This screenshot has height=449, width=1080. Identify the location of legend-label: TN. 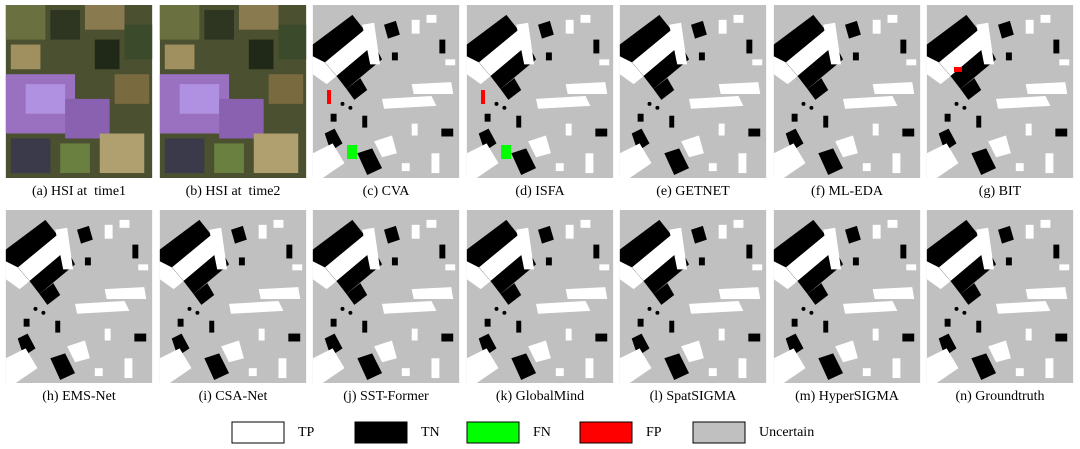
(430, 432).